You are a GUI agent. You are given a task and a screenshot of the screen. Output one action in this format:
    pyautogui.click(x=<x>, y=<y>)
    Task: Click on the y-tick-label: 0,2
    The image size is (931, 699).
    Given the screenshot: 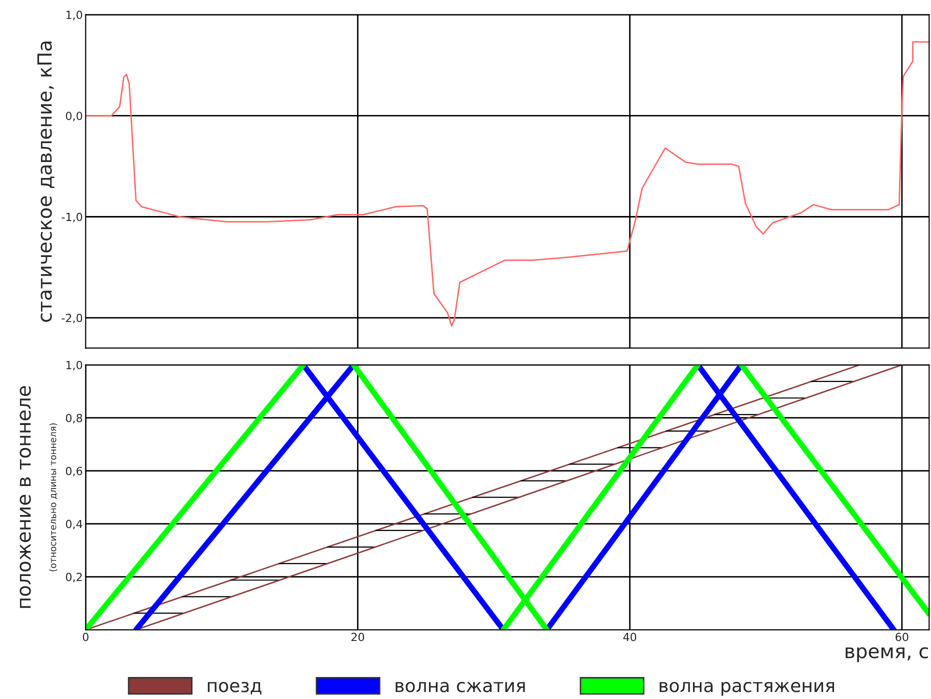 What is the action you would take?
    pyautogui.click(x=74, y=577)
    